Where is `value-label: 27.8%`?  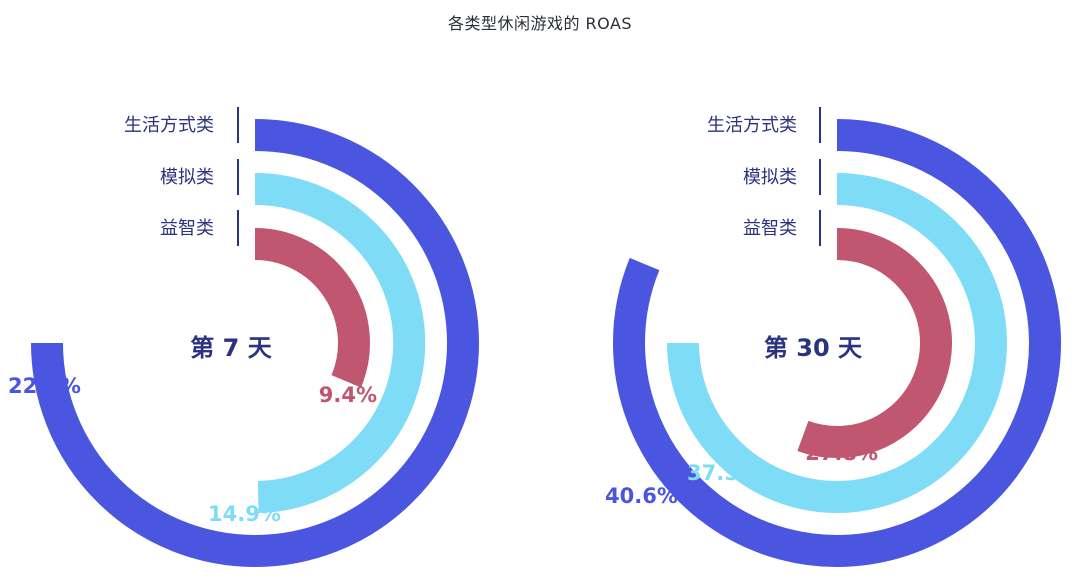 value-label: 27.8% is located at coordinates (841, 453).